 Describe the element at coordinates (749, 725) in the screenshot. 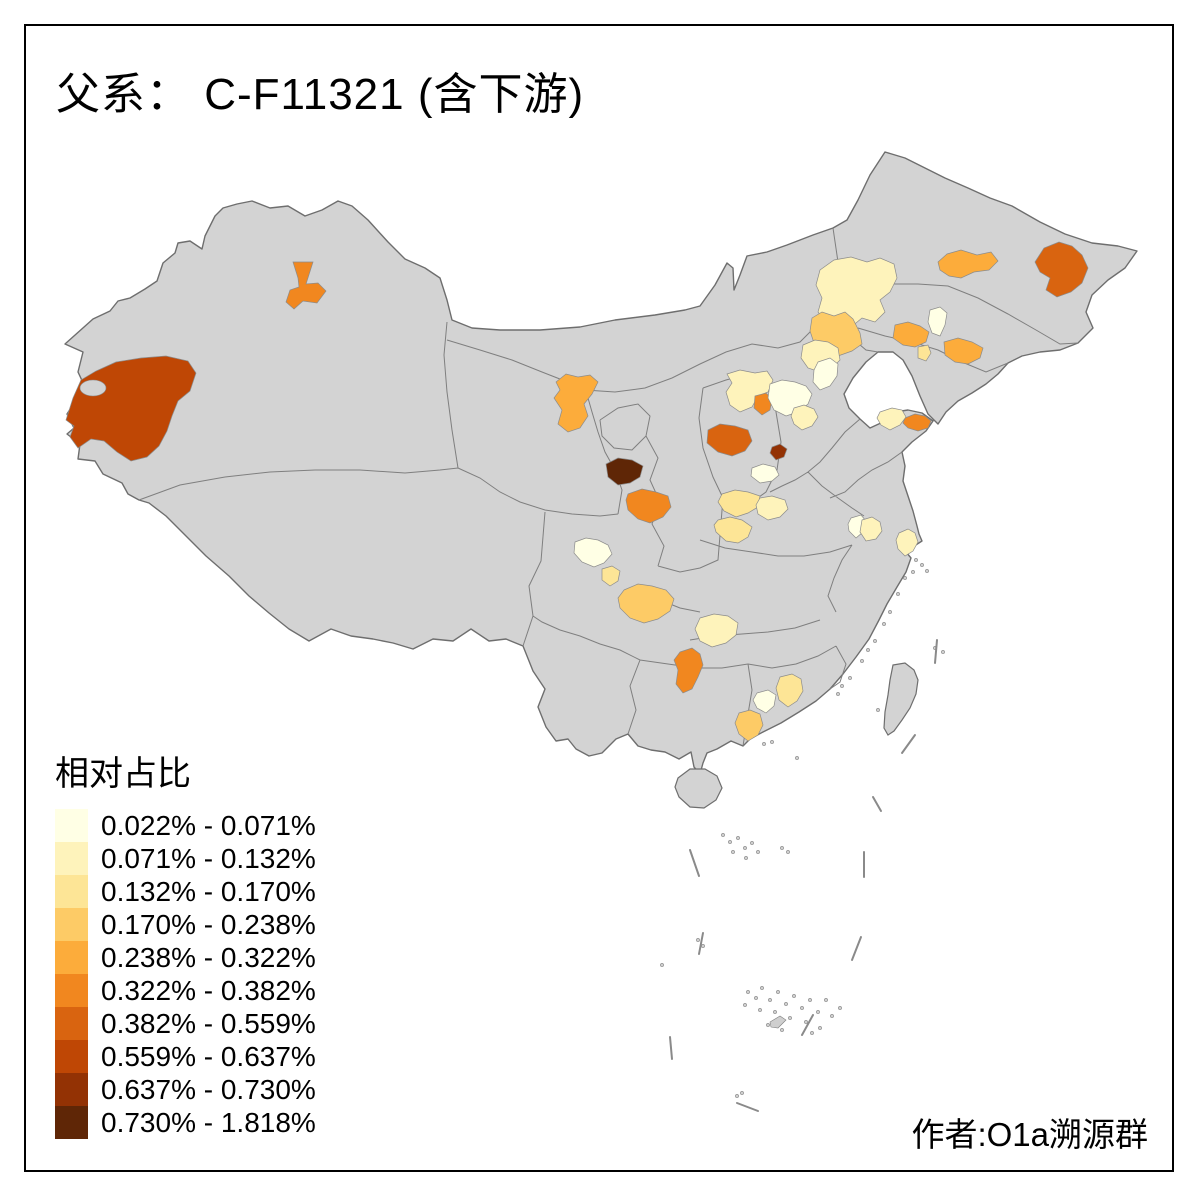

I see `map-region-guangzhou` at that location.